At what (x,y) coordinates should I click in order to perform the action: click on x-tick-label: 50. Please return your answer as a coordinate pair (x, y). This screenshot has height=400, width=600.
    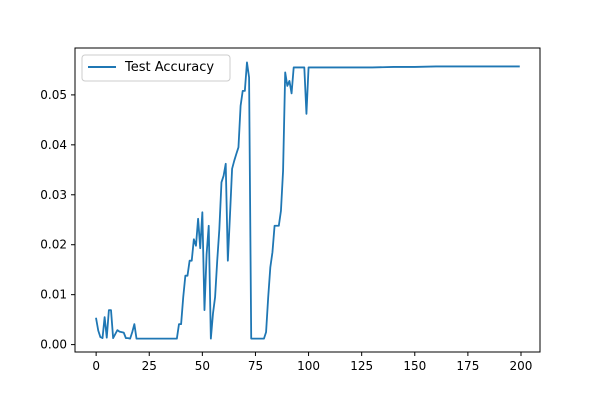
    Looking at the image, I should click on (202, 366).